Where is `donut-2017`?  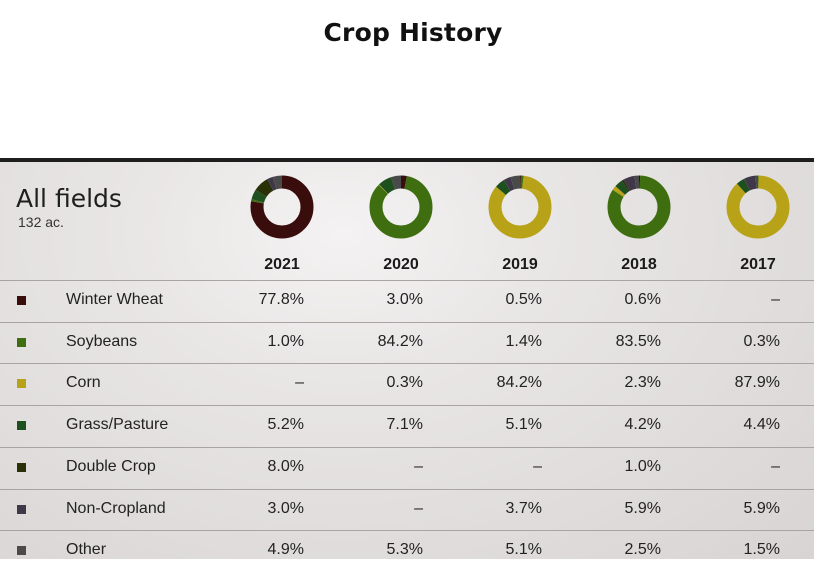
donut-2017 is located at coordinates (758, 207).